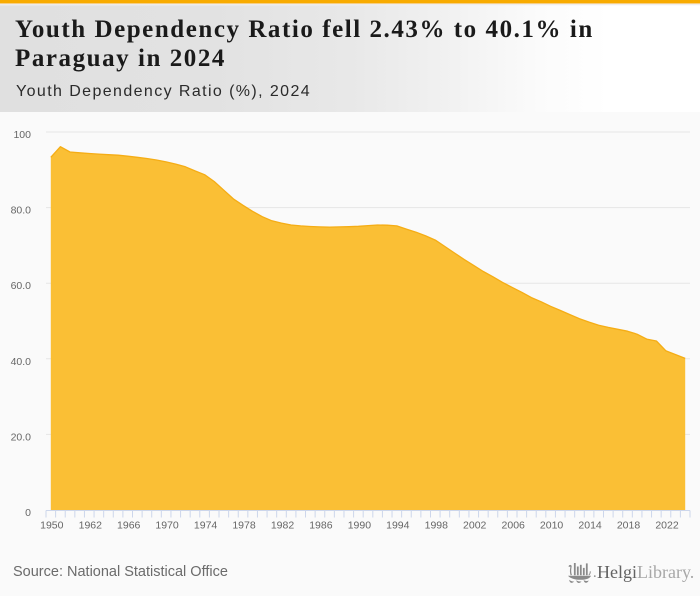  What do you see at coordinates (360, 526) in the screenshot?
I see `svg-text: 1990` at bounding box center [360, 526].